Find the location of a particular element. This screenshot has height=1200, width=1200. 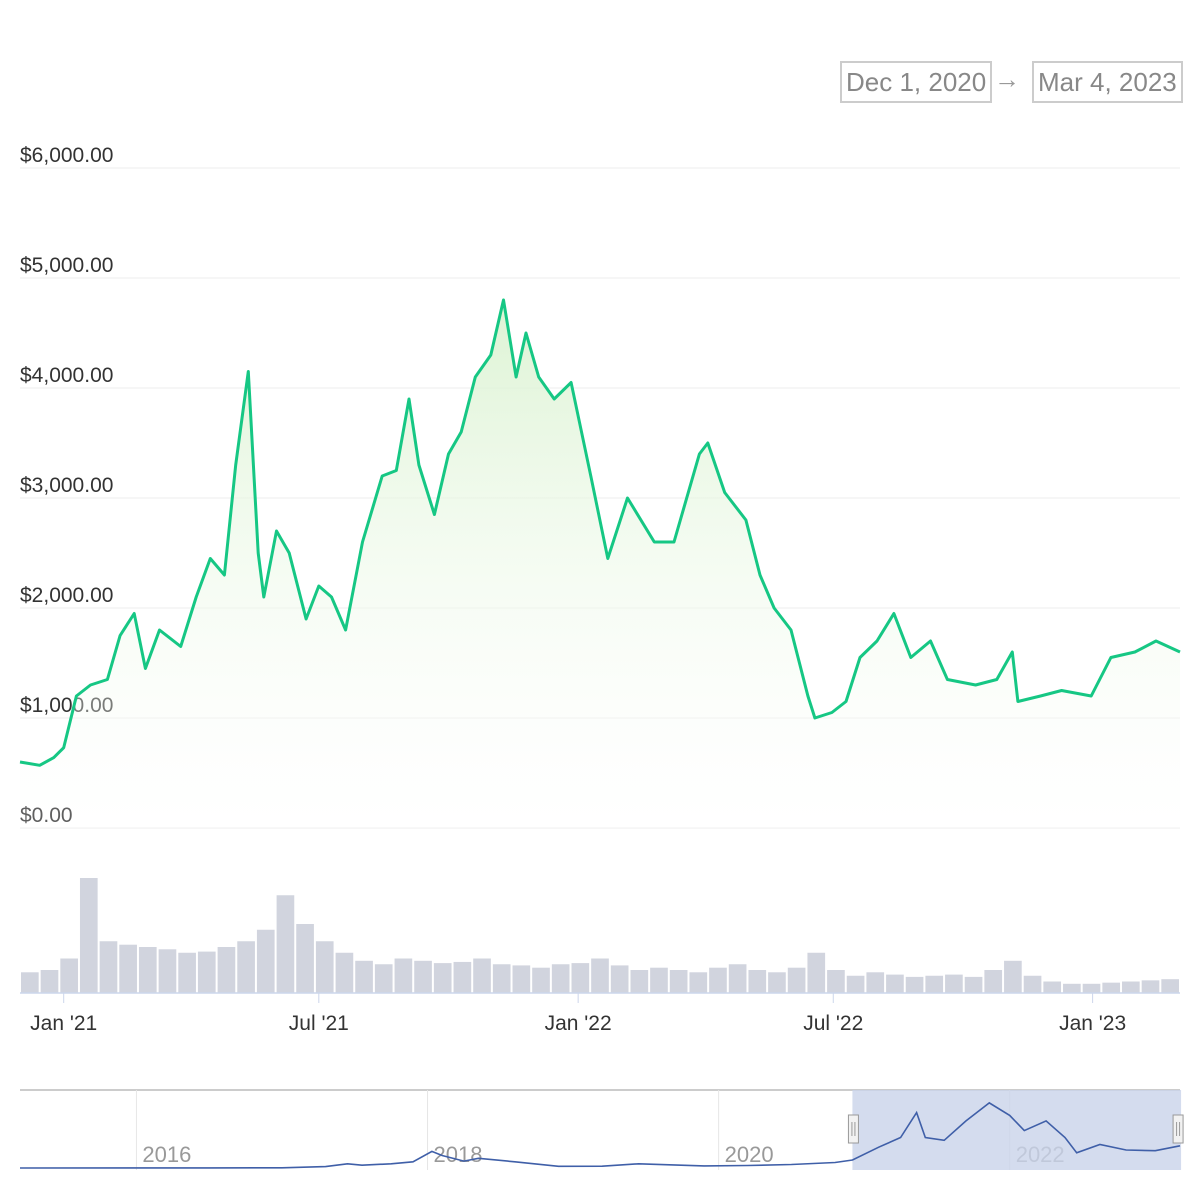

x-tick-label: Jul '21 is located at coordinates (319, 1023).